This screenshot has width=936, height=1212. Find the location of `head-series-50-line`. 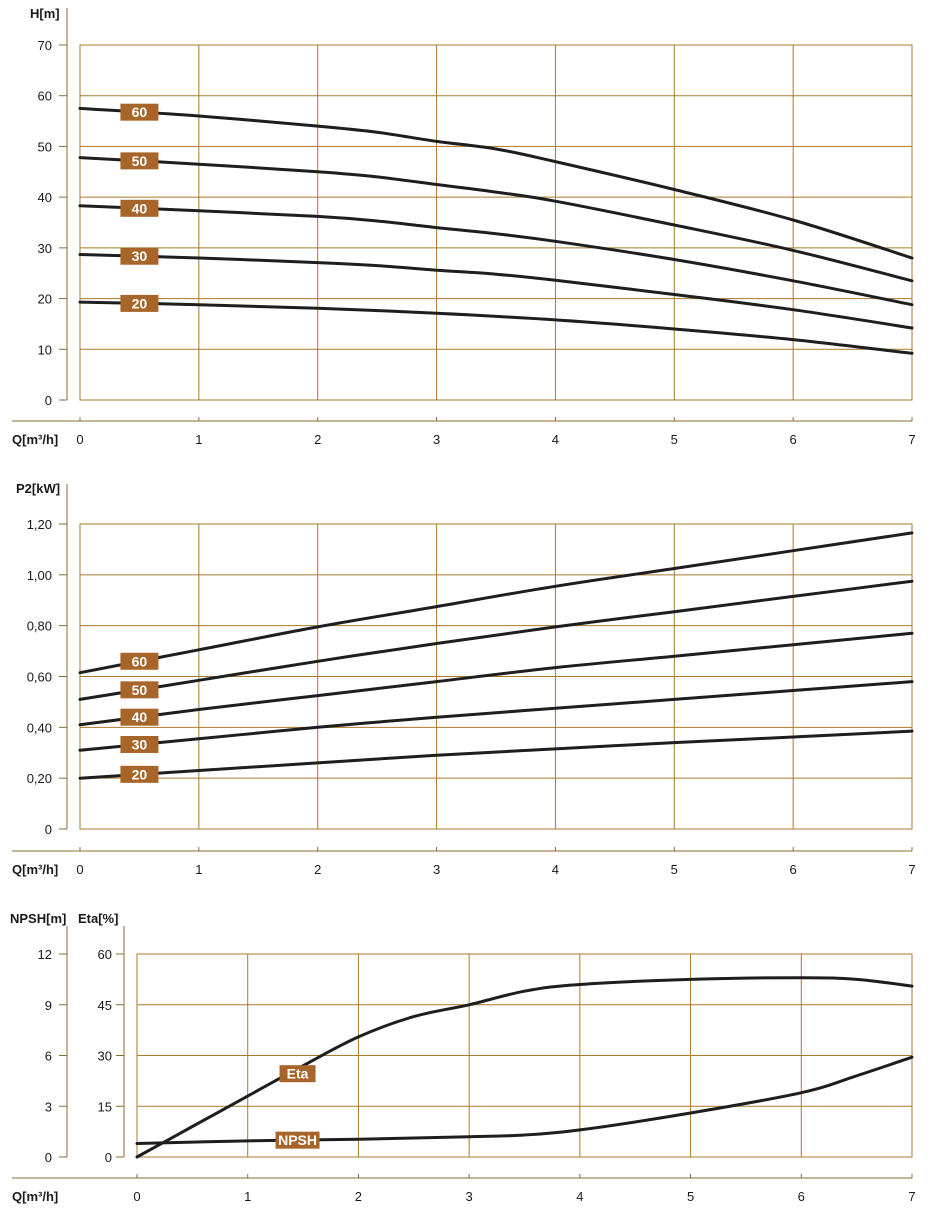

head-series-50-line is located at coordinates (496, 219).